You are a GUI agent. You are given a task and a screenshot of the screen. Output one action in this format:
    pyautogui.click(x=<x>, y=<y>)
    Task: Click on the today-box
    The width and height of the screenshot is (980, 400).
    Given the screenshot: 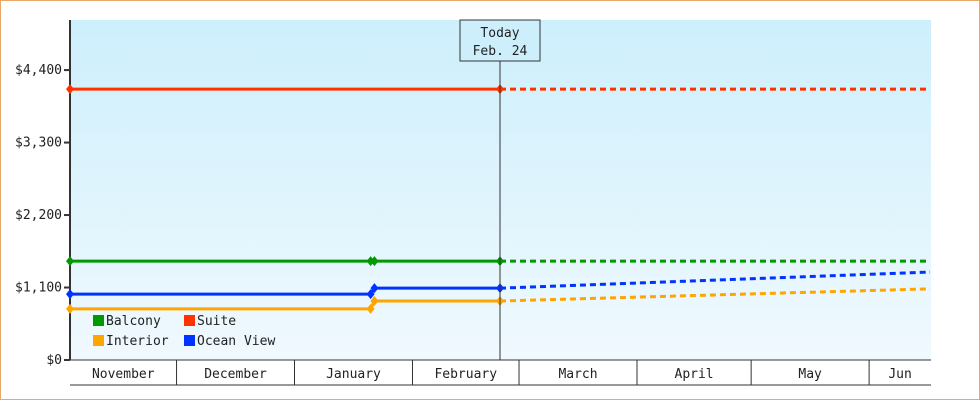 What is the action you would take?
    pyautogui.click(x=500, y=40)
    